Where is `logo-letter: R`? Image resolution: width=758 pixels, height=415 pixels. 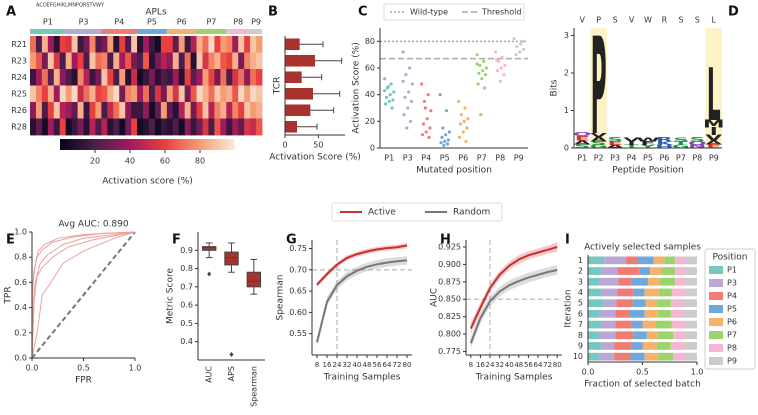
logo-letter: R is located at coordinates (664, 138).